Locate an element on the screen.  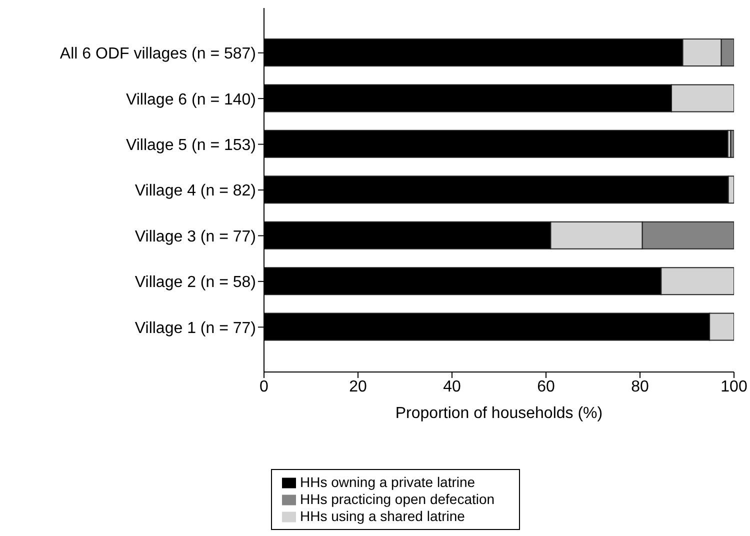
y-tick-label: All 6 ODF villages (n = 587) is located at coordinates (158, 54).